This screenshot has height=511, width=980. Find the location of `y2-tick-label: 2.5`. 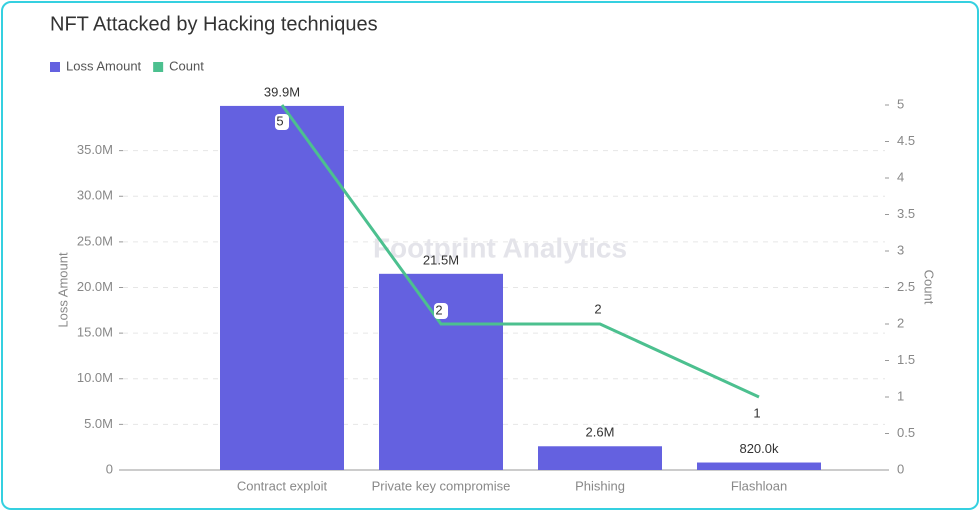

y2-tick-label: 2.5 is located at coordinates (906, 286).